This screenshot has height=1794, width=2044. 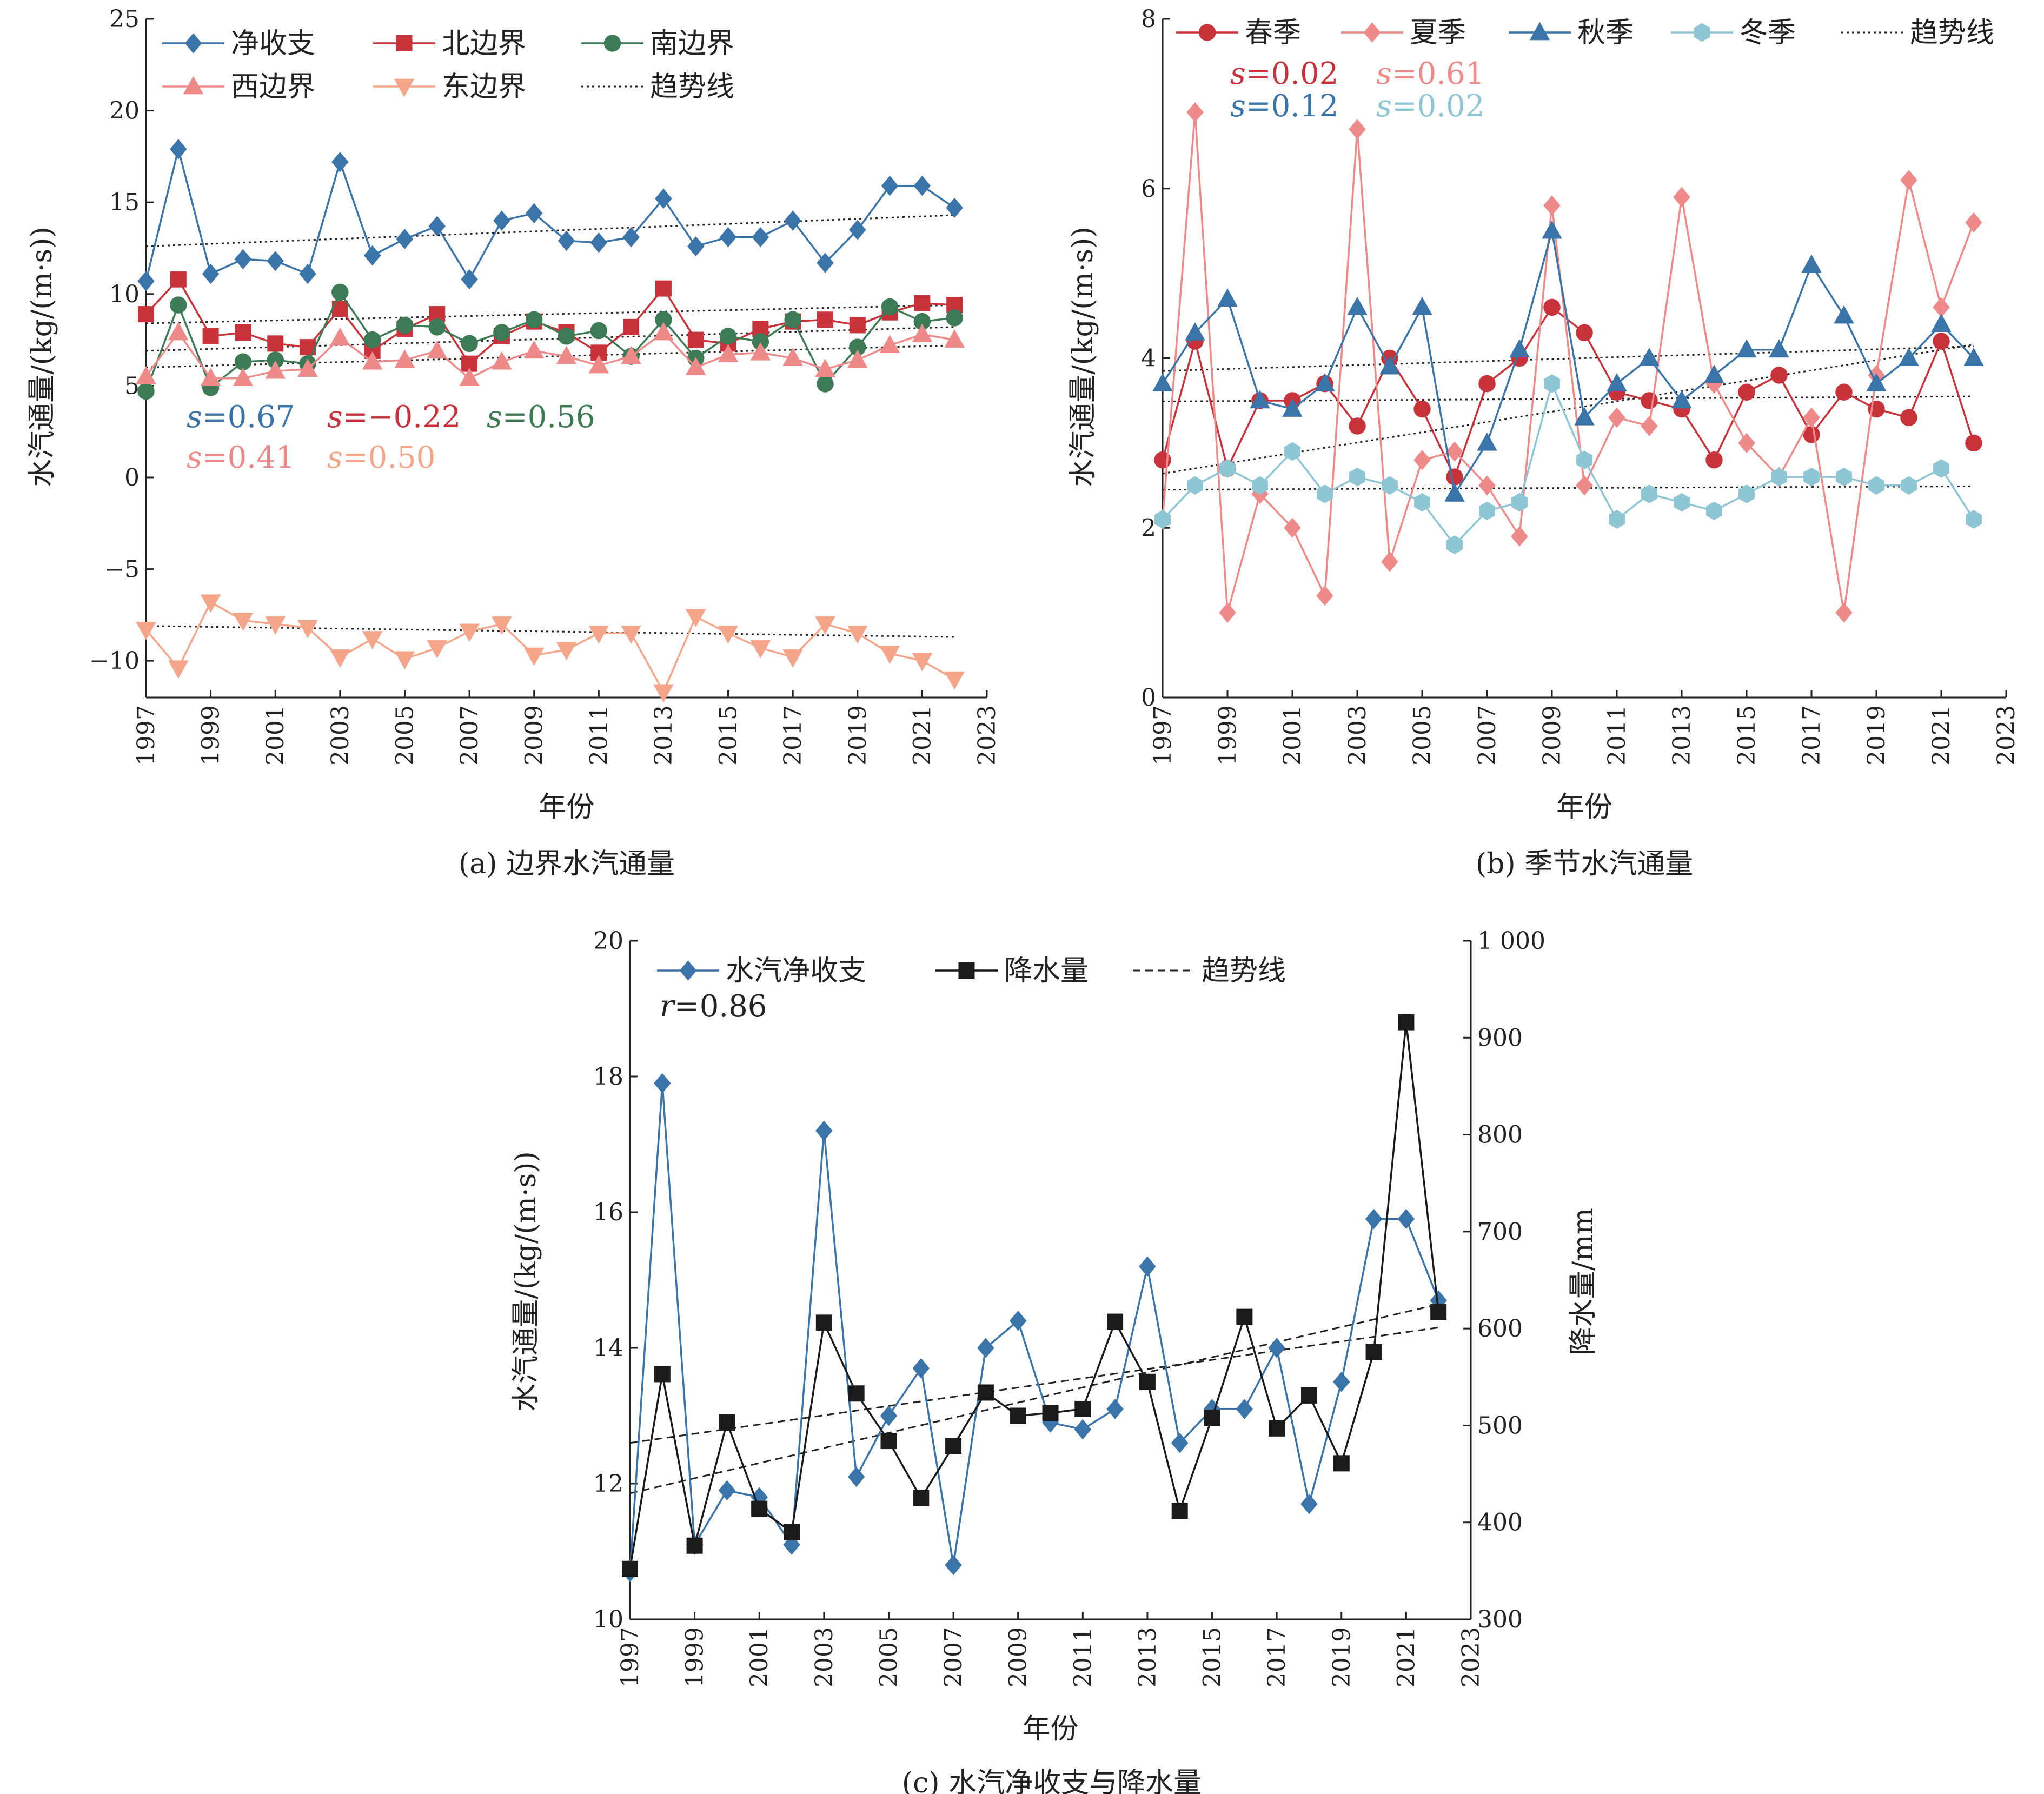 I want to click on stat-annotation: s=0.67, so click(x=241, y=418).